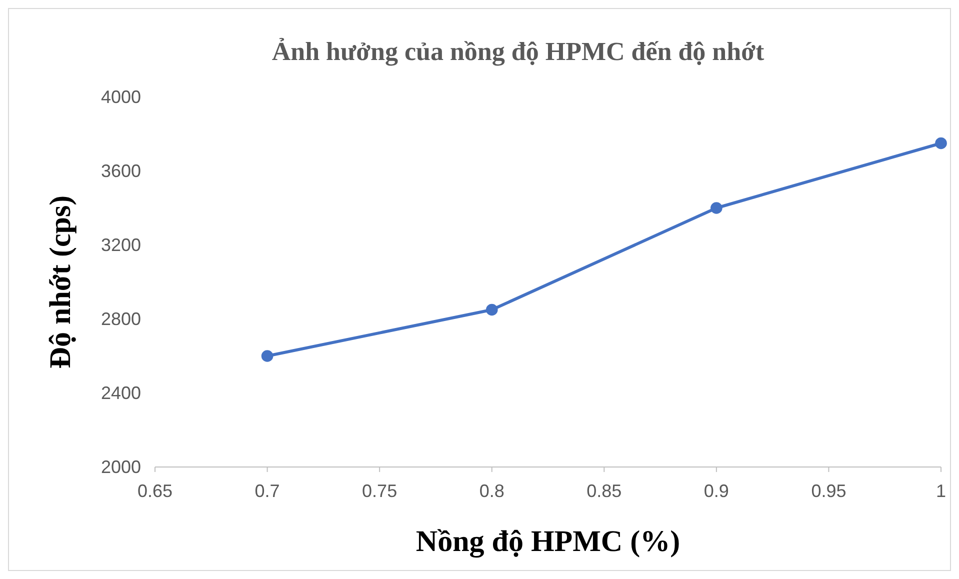 This screenshot has width=959, height=579. Describe the element at coordinates (120, 245) in the screenshot. I see `y-tick-label: 3200` at that location.